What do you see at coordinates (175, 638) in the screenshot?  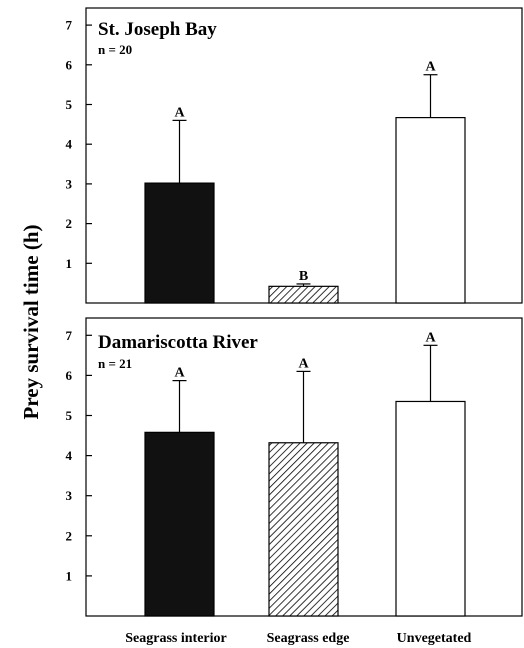 I see `category-label-seagrass-interior: Seagrass interior` at bounding box center [175, 638].